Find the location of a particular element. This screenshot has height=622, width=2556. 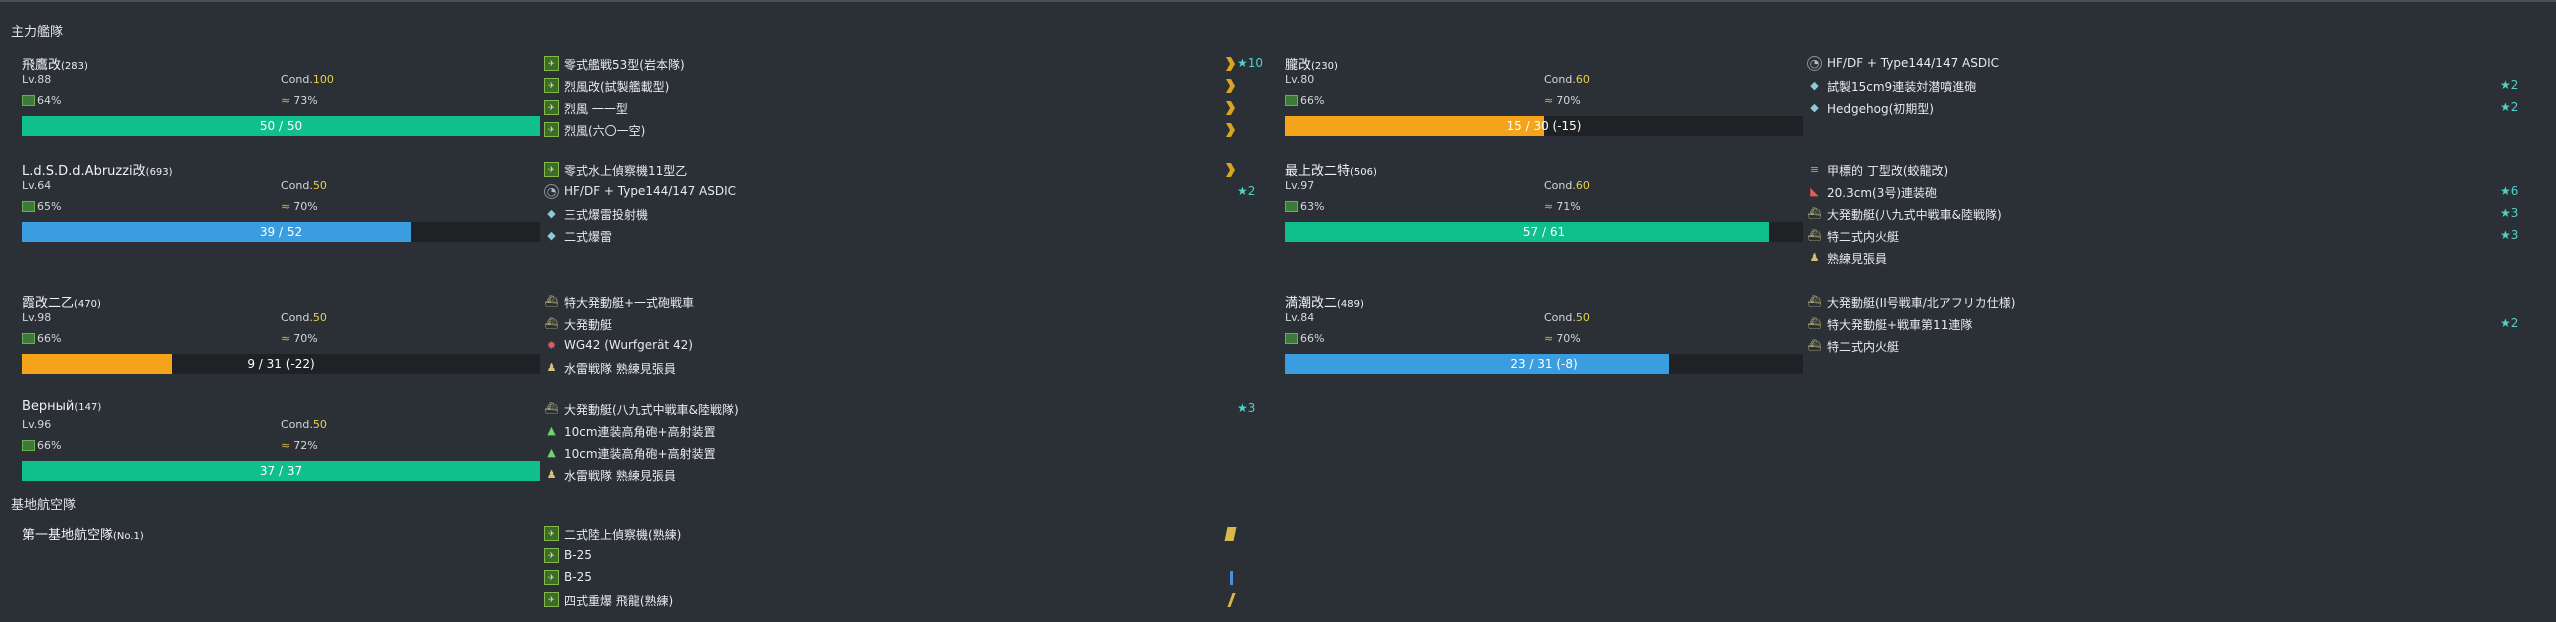

air-base-name-text: 第一基地航空隊 is located at coordinates (68, 535).